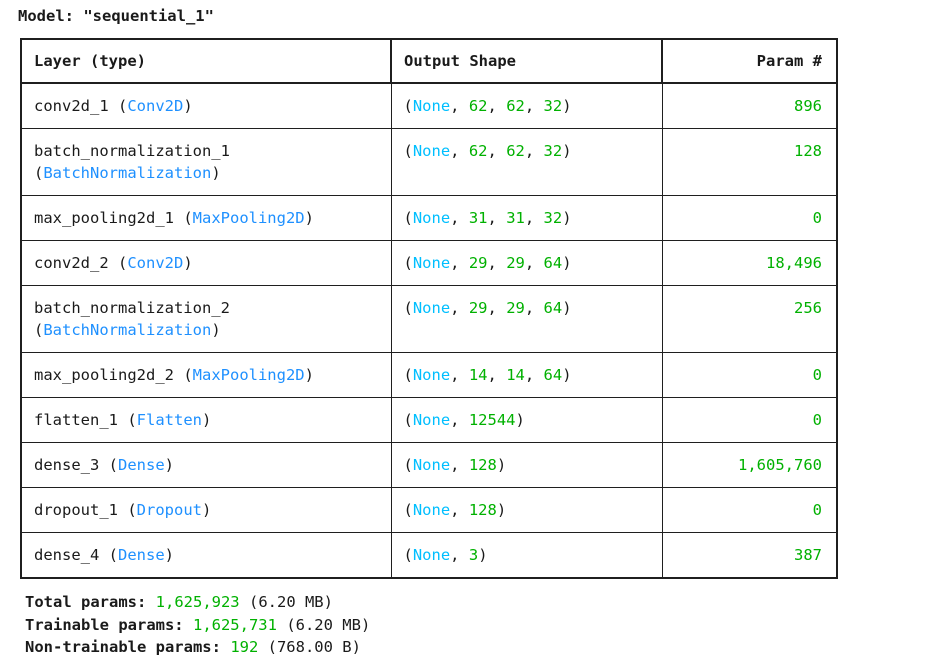 This screenshot has height=663, width=940. What do you see at coordinates (206, 105) in the screenshot?
I see `layer-cell: conv2d_1 (Conv2D)` at bounding box center [206, 105].